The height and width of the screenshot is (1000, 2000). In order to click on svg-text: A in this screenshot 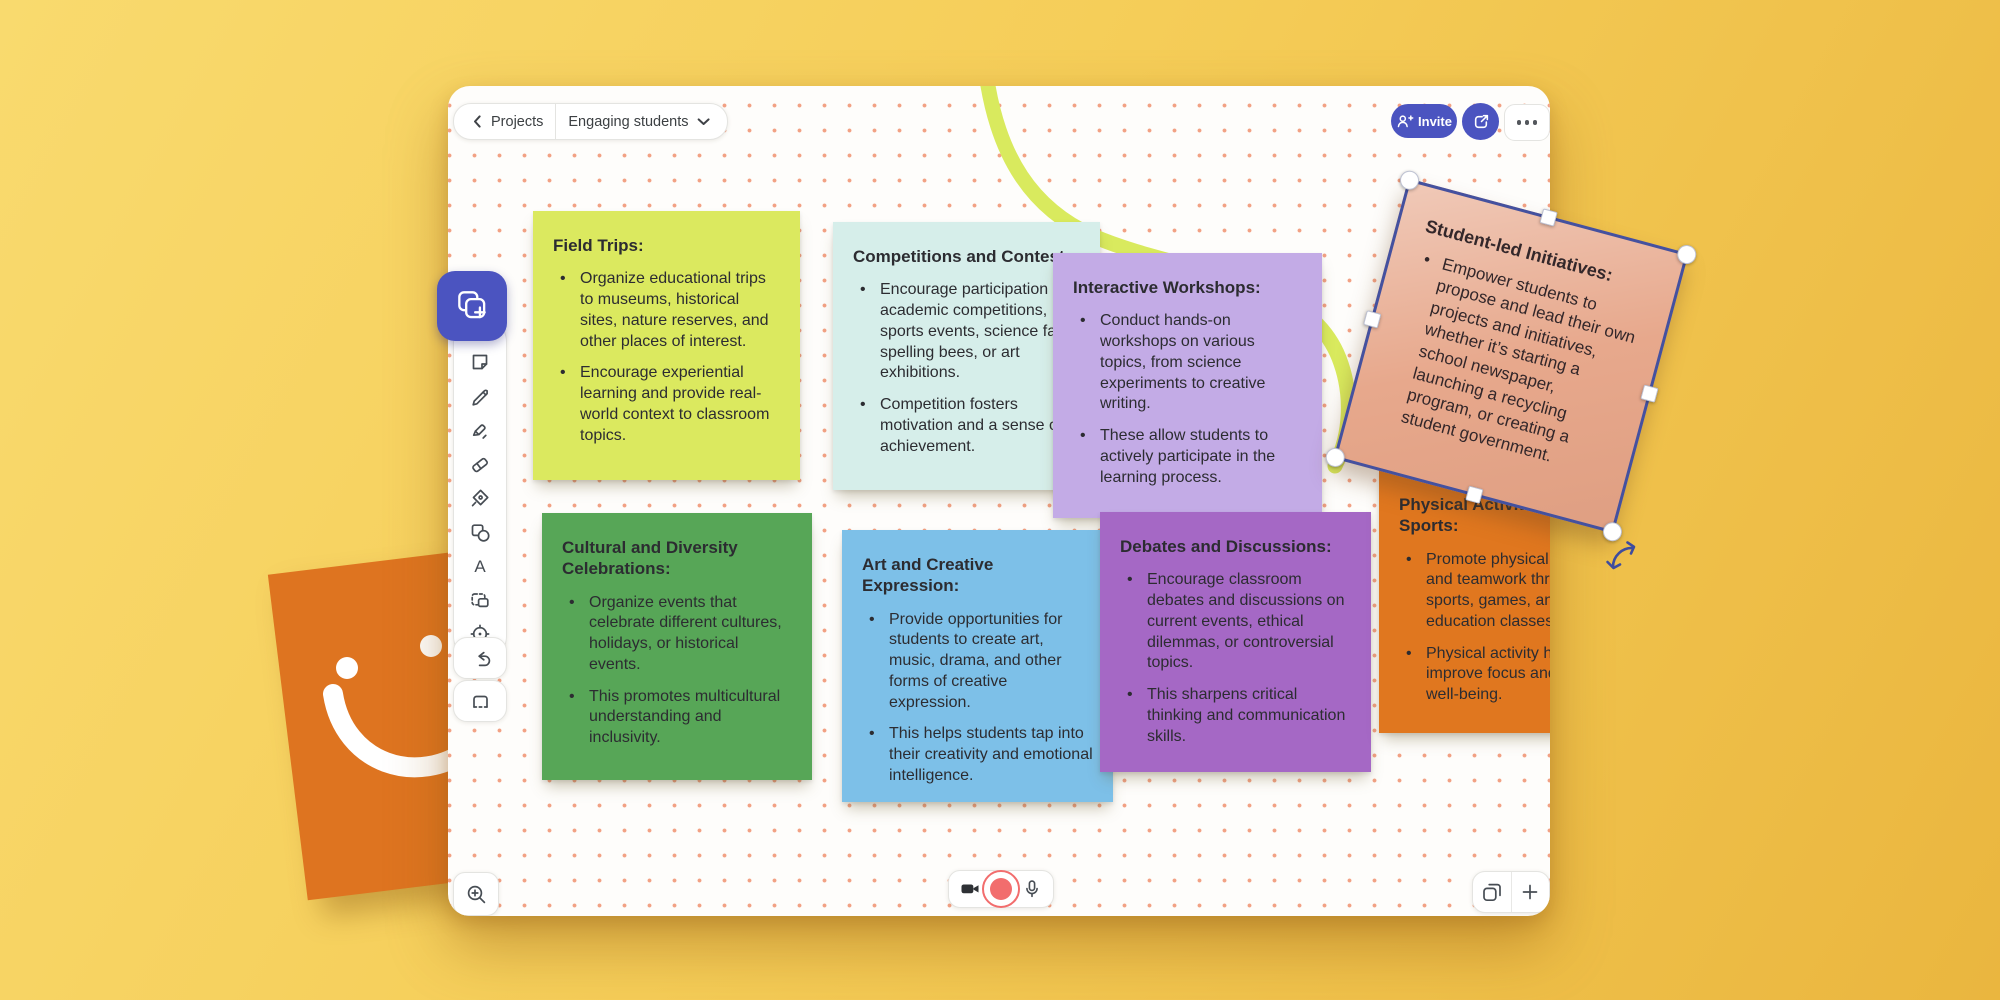, I will do `click(480, 566)`.